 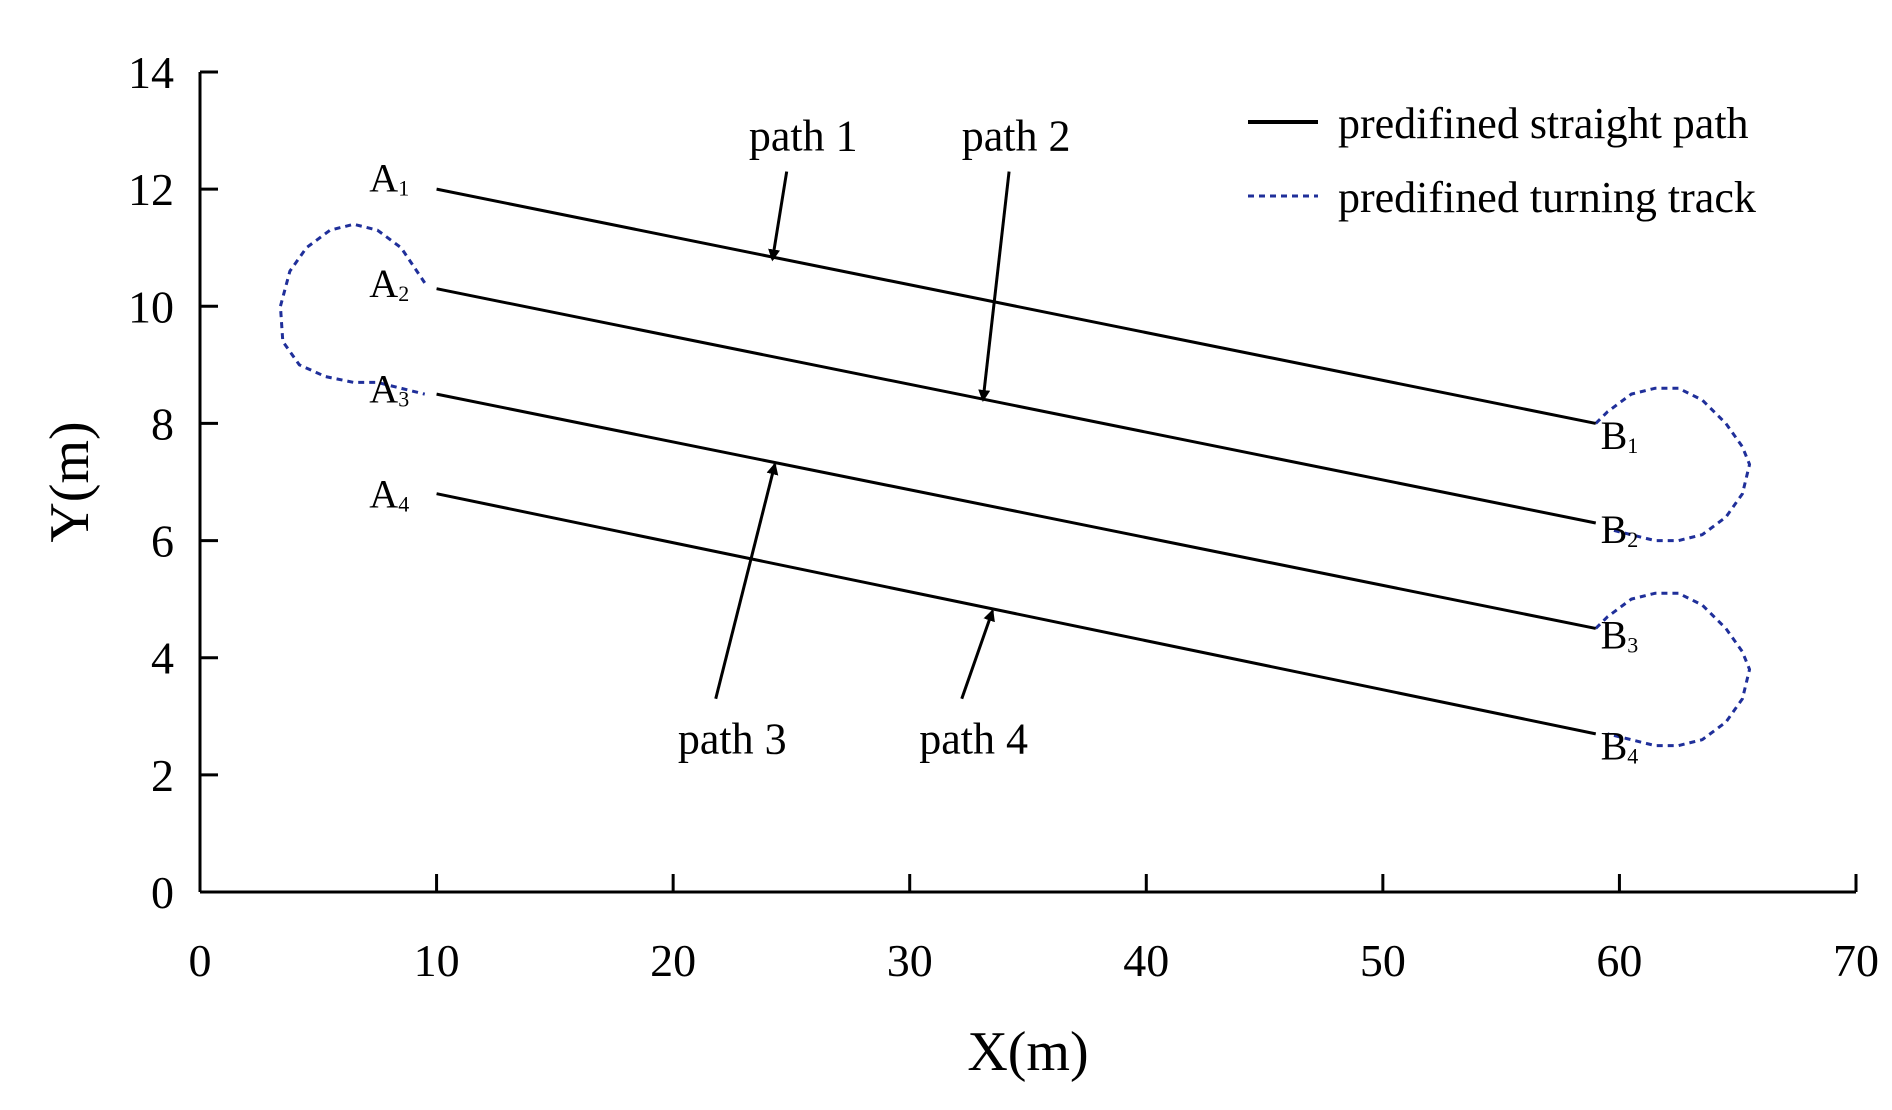 I want to click on point-label: A3, so click(x=389, y=388).